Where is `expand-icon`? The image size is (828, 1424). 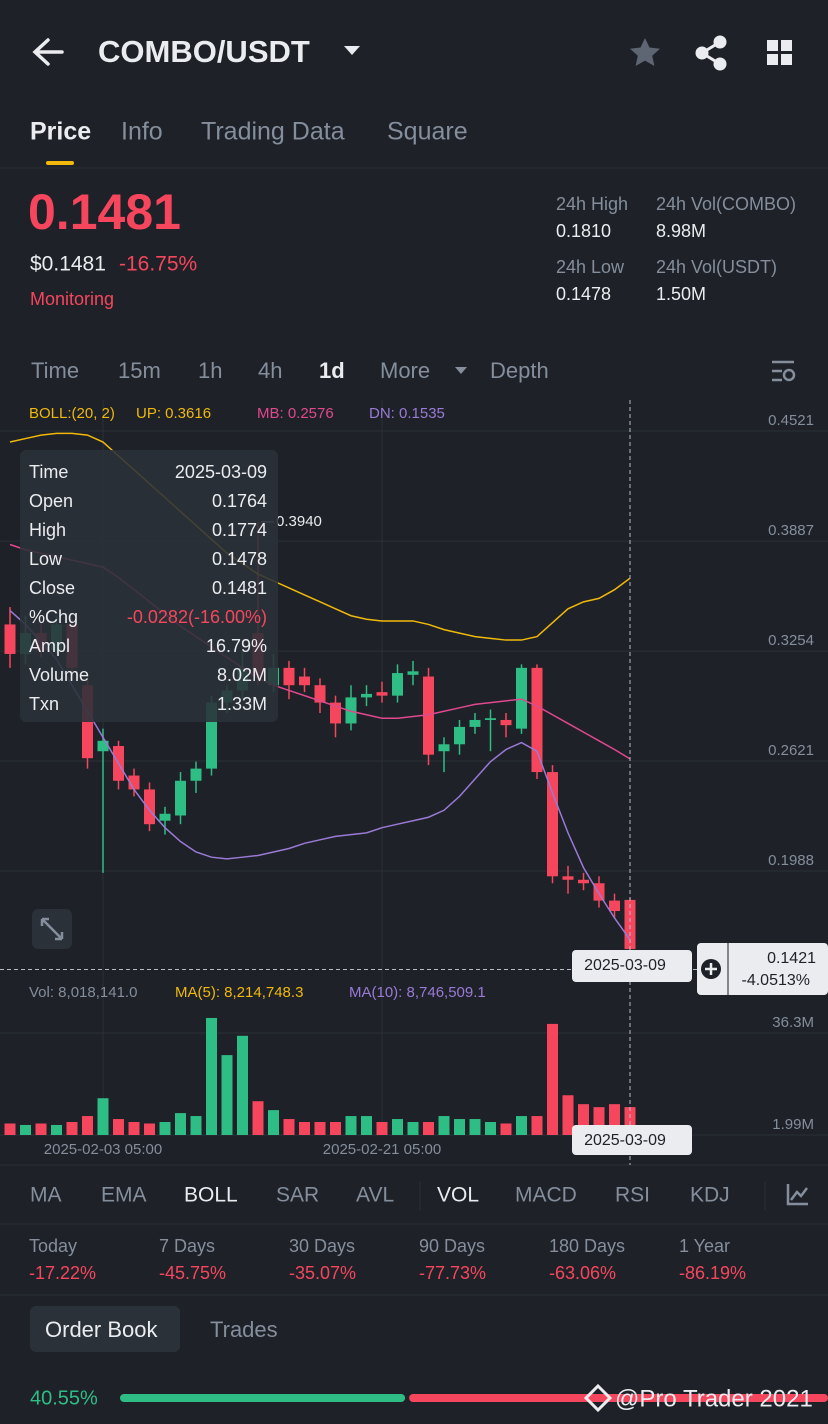 expand-icon is located at coordinates (52, 929).